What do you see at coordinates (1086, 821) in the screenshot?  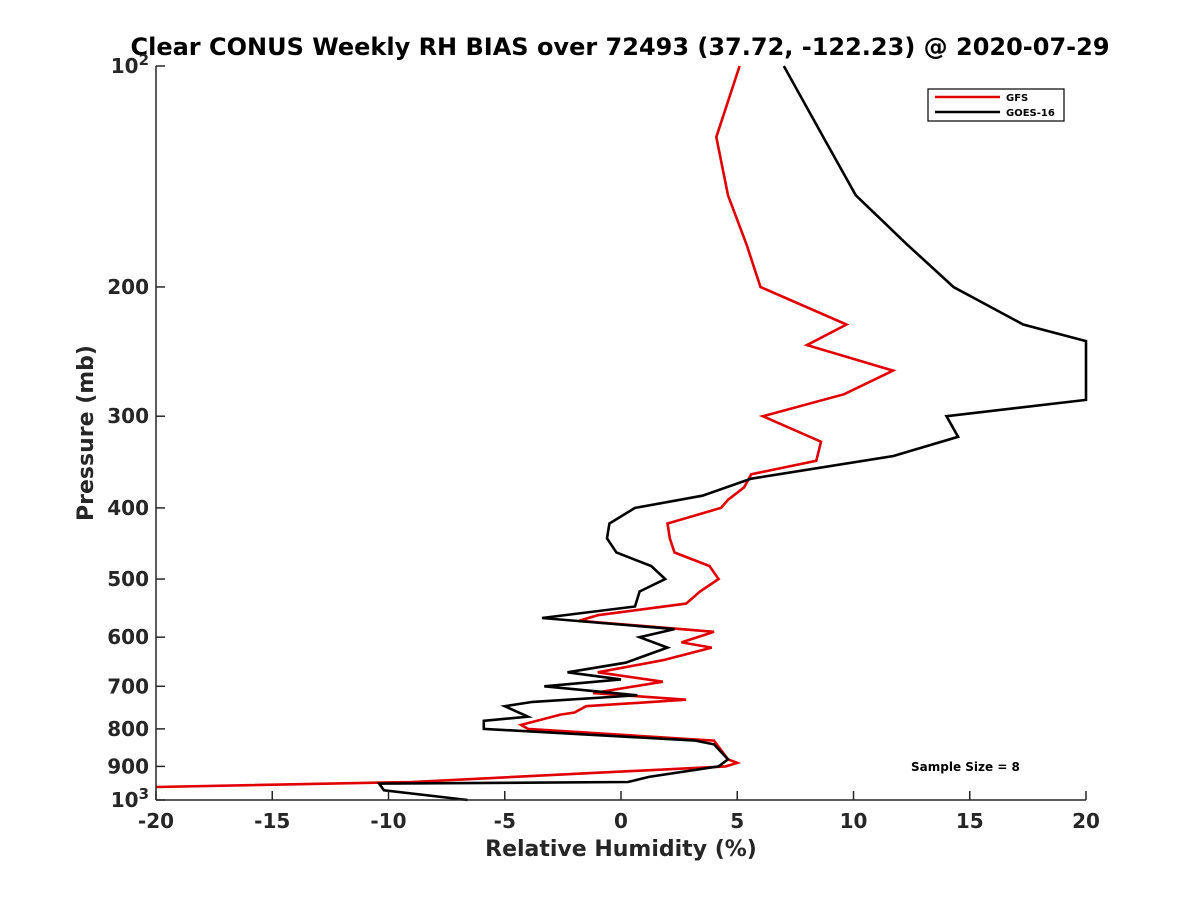 I see `x-tick-label: 20` at bounding box center [1086, 821].